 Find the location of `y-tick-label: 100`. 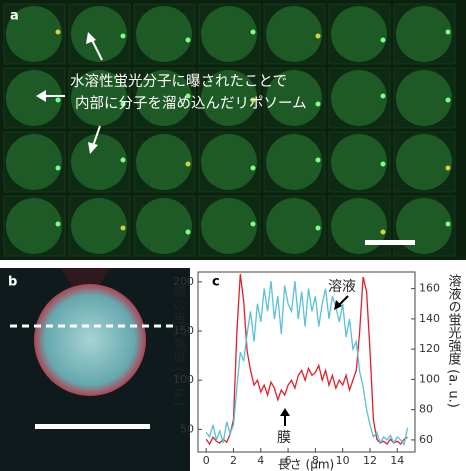

y-tick-label: 100 is located at coordinates (183, 379).